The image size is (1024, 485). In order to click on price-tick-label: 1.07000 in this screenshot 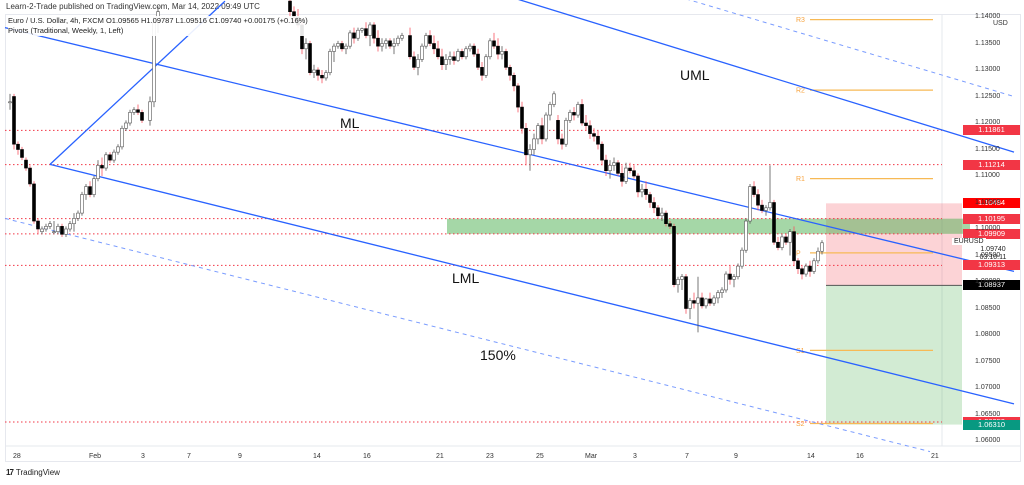, I will do `click(988, 387)`.